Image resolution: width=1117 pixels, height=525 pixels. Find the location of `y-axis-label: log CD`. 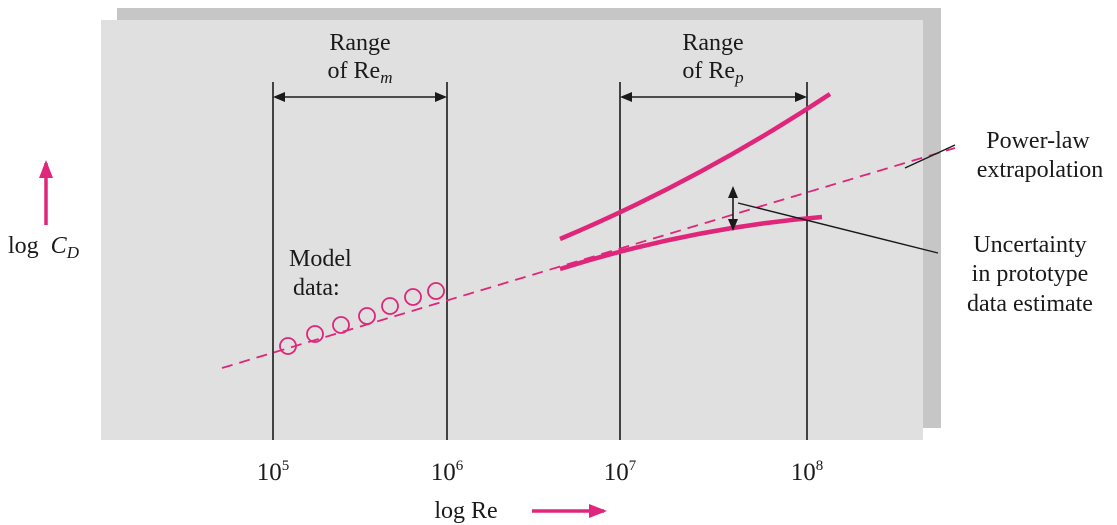

y-axis-label: log CD is located at coordinates (44, 247).